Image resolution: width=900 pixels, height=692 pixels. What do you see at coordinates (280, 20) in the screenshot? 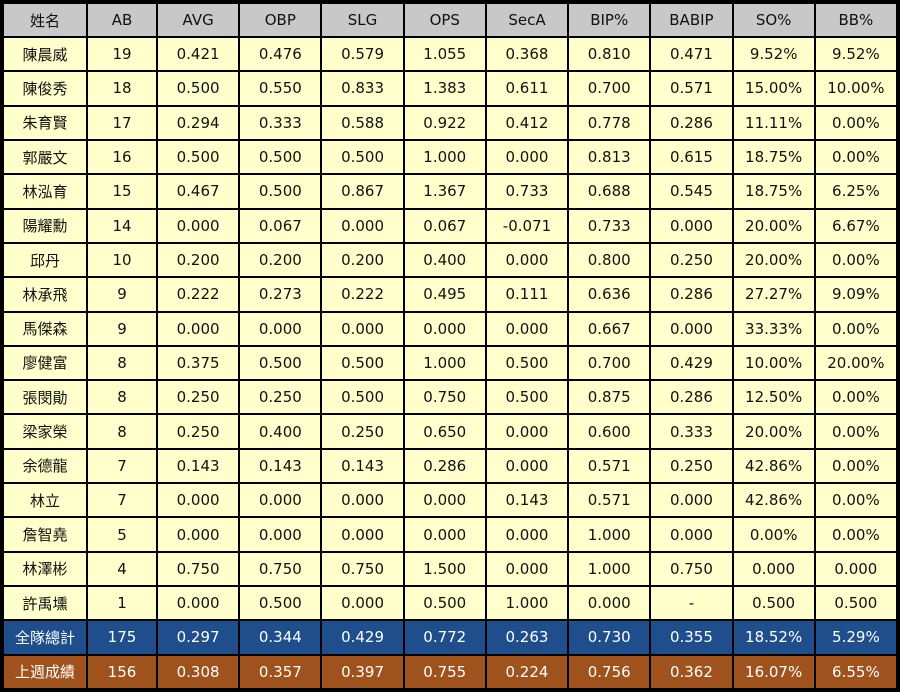
I see `header-cell: OBP` at bounding box center [280, 20].